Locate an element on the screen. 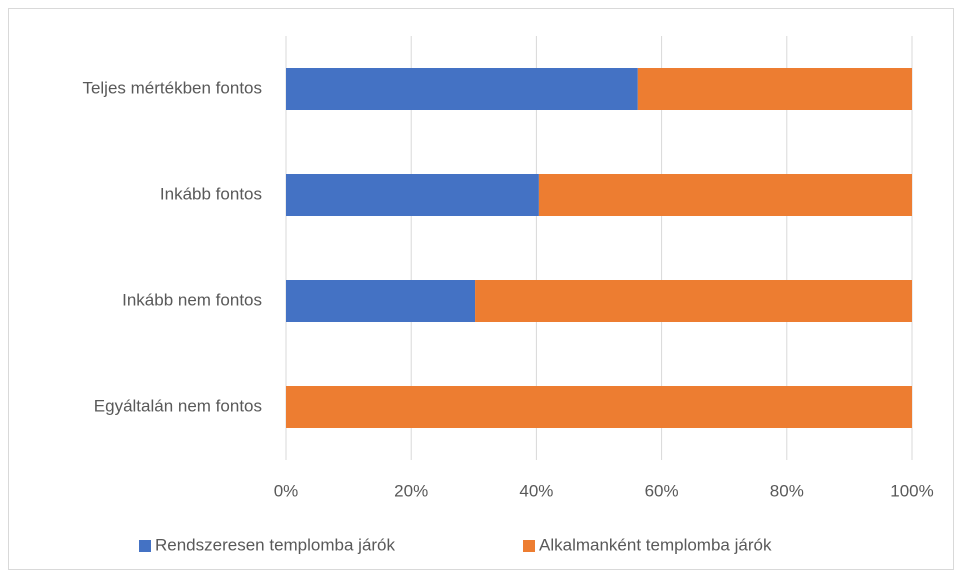 The image size is (962, 578). legend-label: Rendszeresen templomba járók is located at coordinates (275, 544).